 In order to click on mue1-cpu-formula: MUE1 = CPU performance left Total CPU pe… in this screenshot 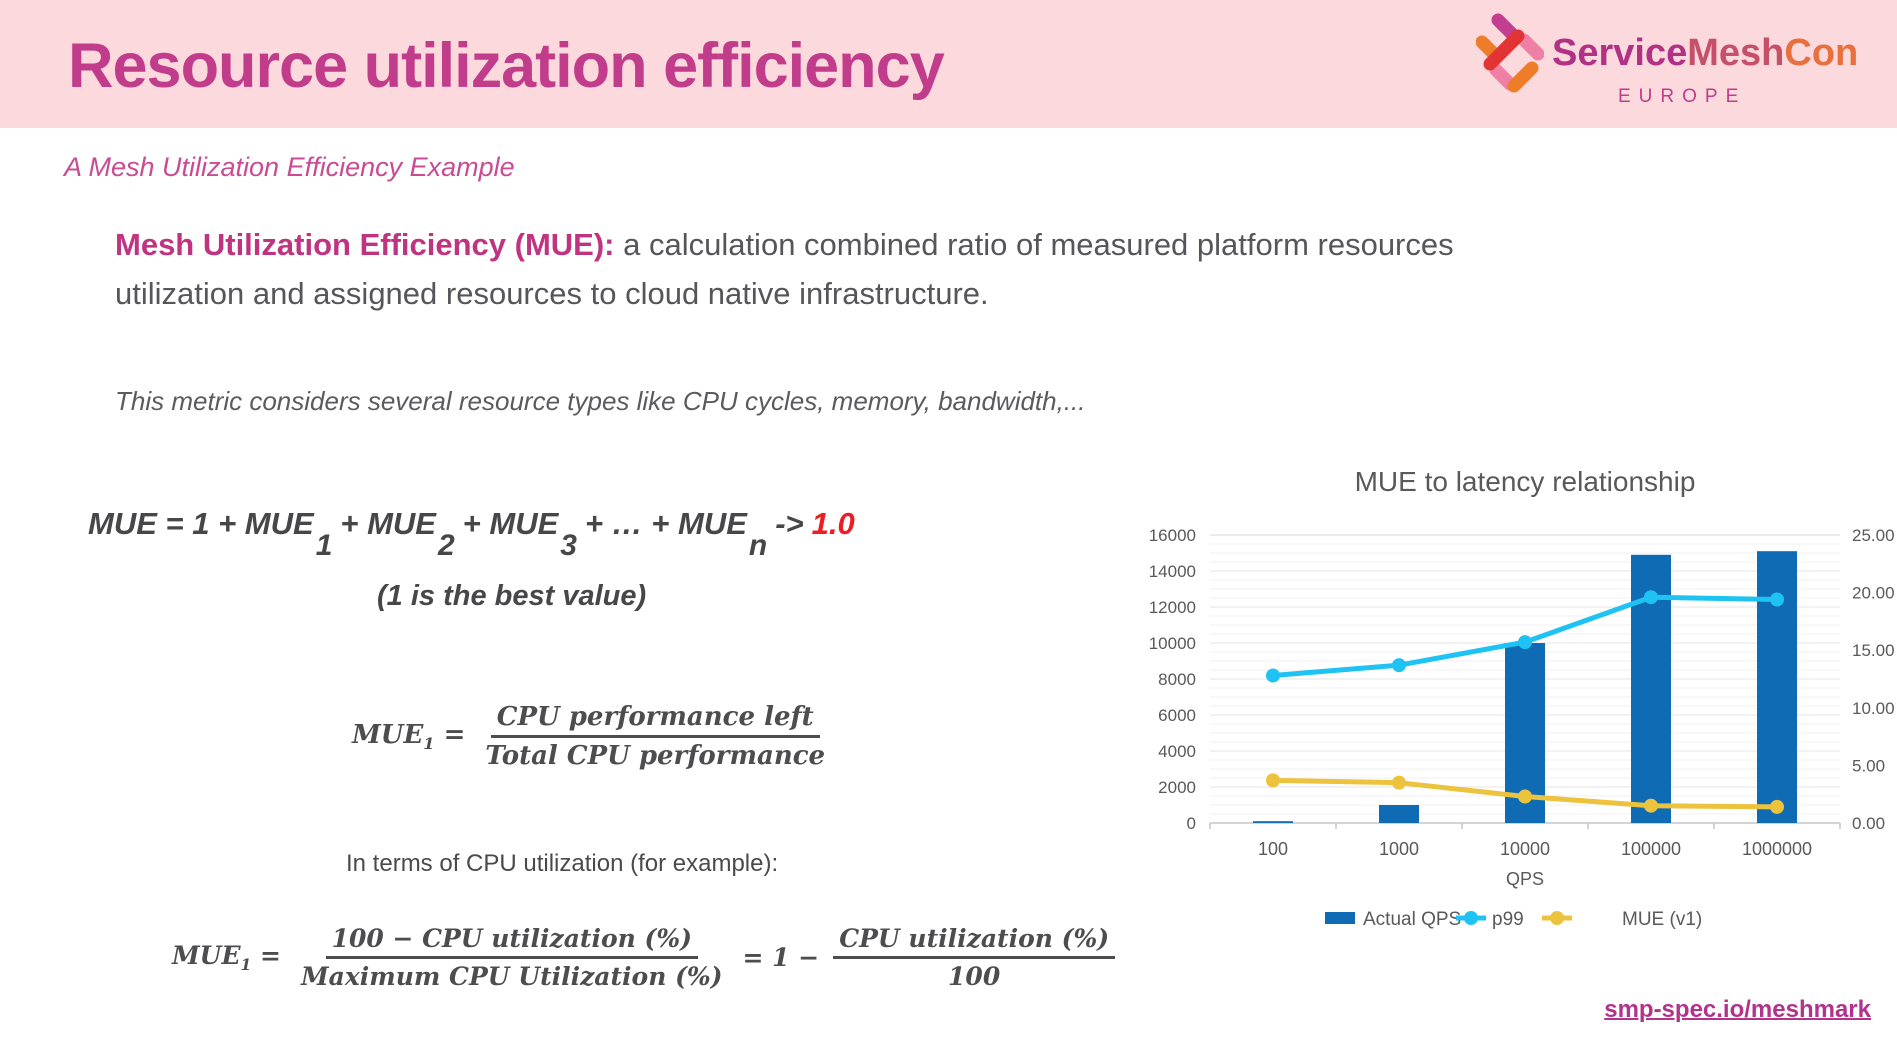, I will do `click(591, 736)`.